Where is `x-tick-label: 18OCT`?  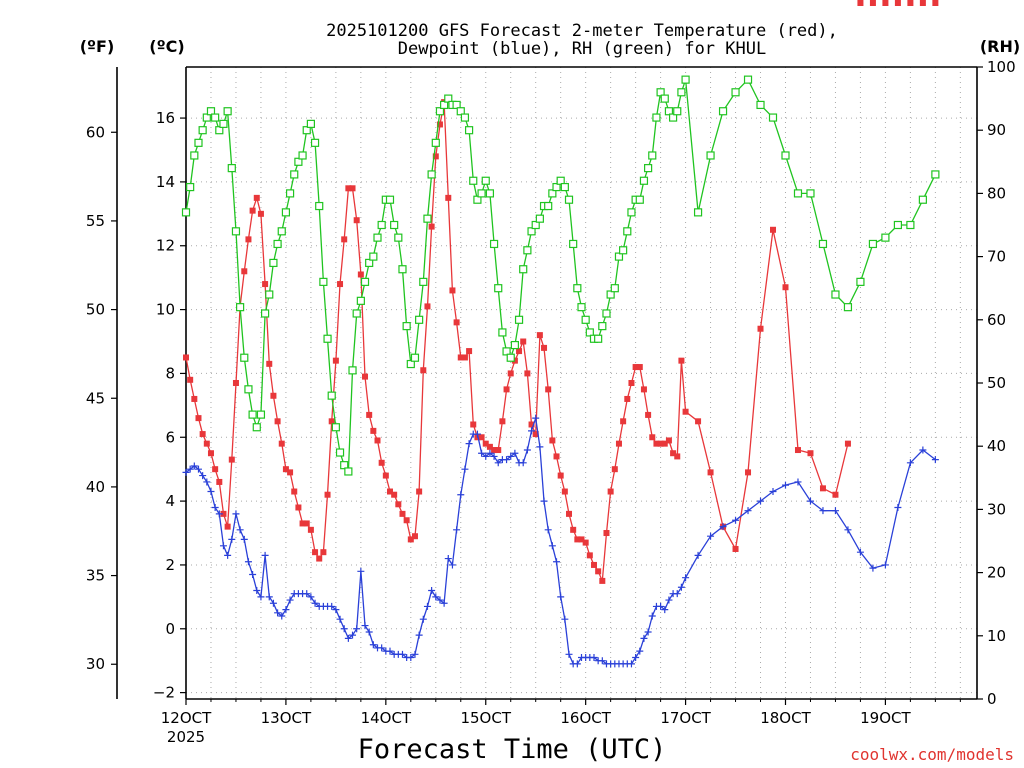
x-tick-label: 18OCT is located at coordinates (785, 718).